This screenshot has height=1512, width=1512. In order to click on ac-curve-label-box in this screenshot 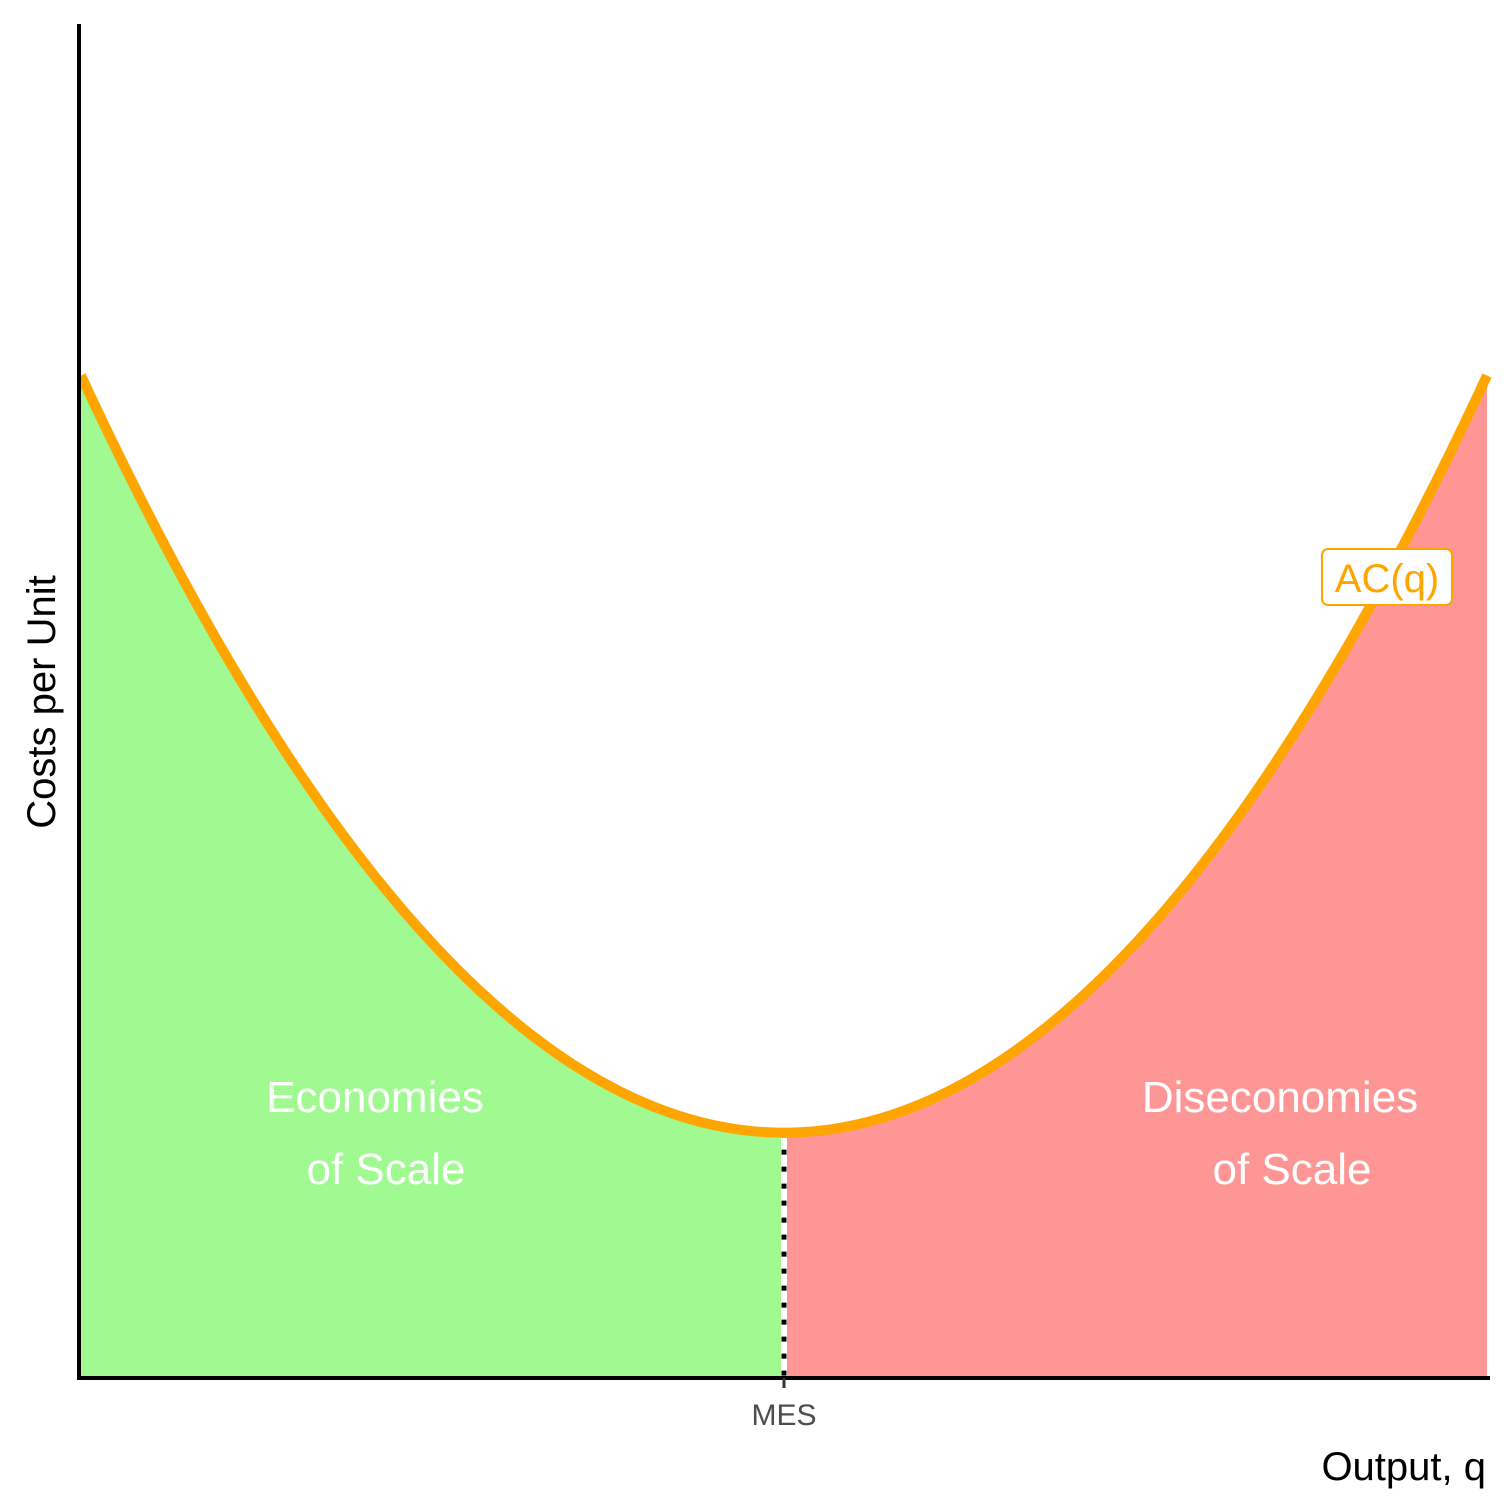, I will do `click(1387, 577)`.